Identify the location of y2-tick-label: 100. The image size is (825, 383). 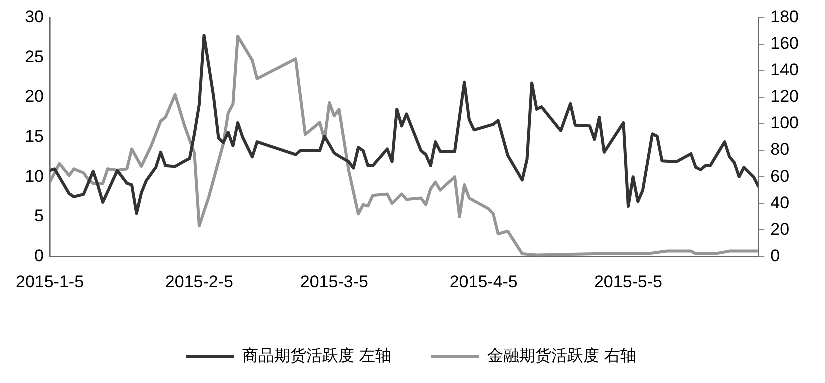
(785, 123).